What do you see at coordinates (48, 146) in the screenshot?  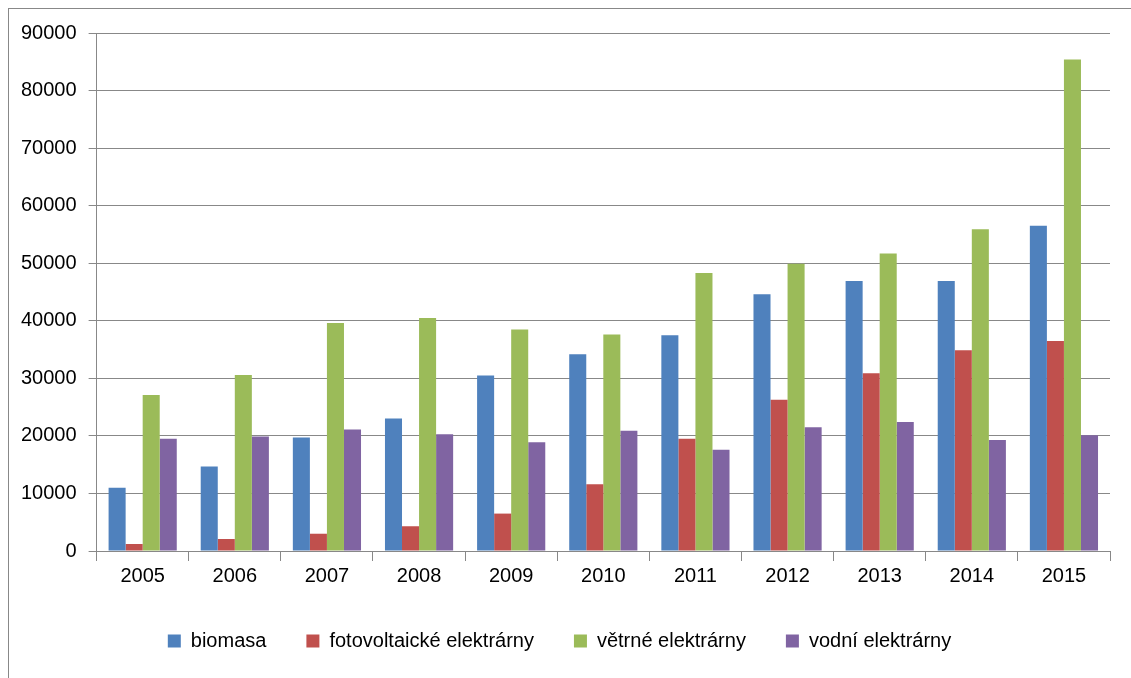 I see `y-tick-label: 70000` at bounding box center [48, 146].